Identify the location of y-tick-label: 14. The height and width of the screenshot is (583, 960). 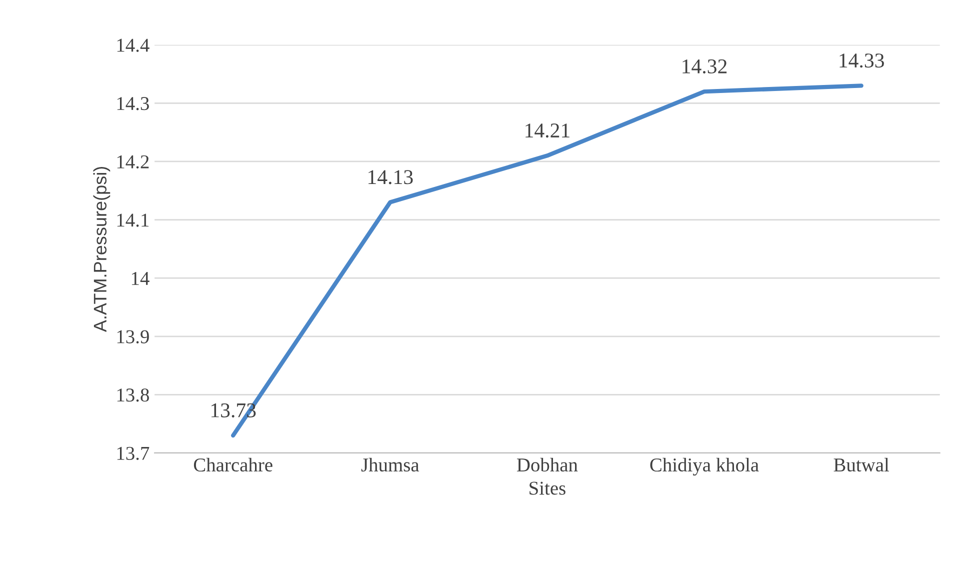
(141, 278).